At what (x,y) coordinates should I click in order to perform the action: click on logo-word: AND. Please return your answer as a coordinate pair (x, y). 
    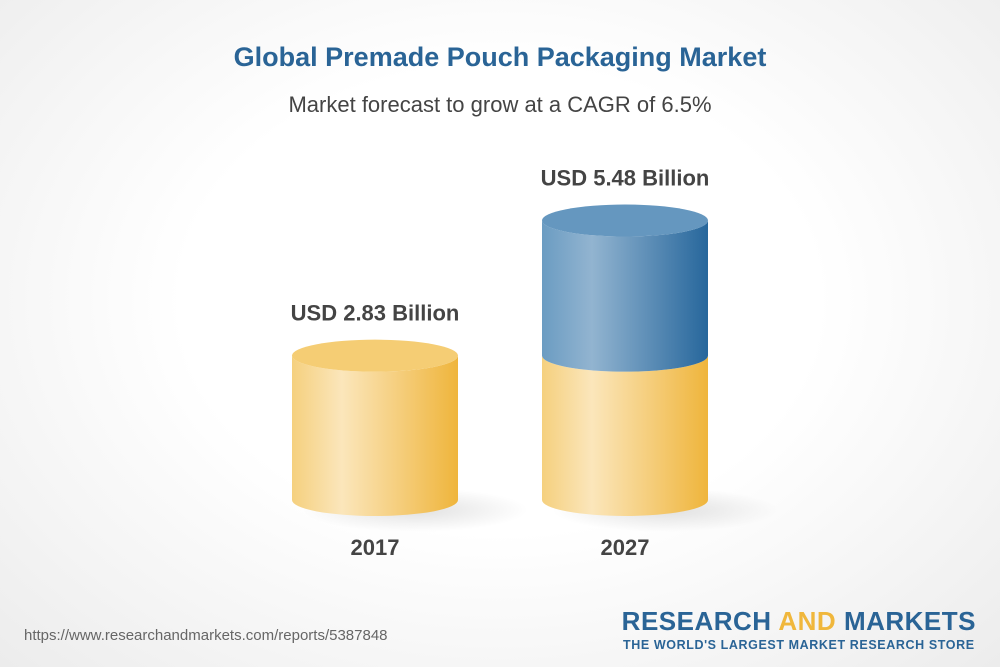
    Looking at the image, I should click on (807, 621).